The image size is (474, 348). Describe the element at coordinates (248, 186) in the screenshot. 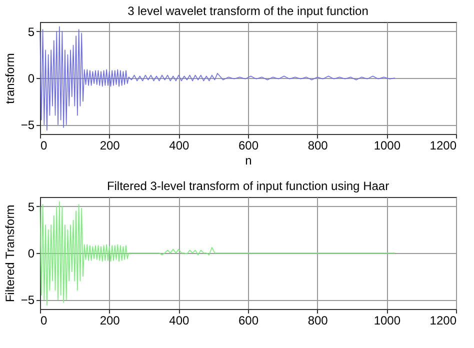

I see `chart-title: Filtered 3-level transform of input function using Haar` at that location.